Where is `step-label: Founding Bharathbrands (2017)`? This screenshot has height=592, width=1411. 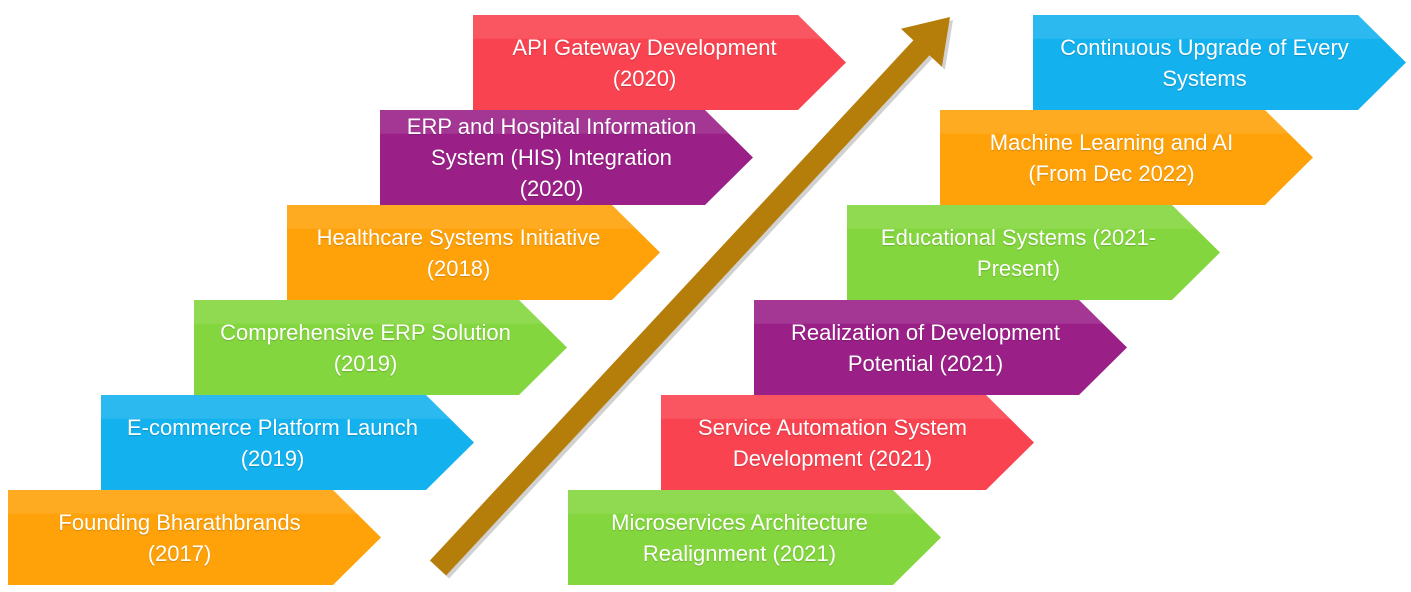 step-label: Founding Bharathbrands (2017) is located at coordinates (179, 537).